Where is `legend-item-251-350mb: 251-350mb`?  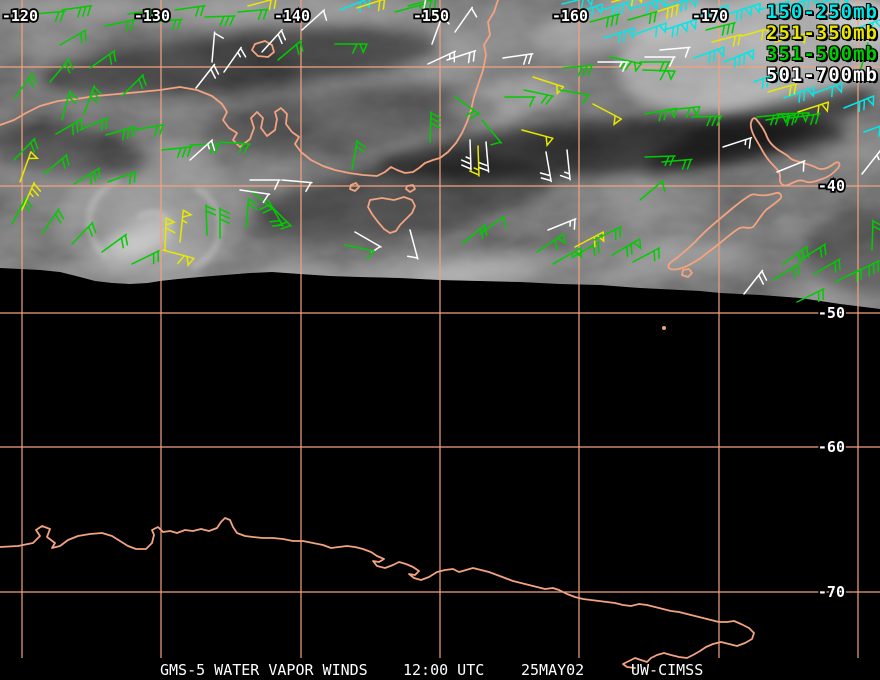
legend-item-251-350mb: 251-350mb is located at coordinates (822, 33).